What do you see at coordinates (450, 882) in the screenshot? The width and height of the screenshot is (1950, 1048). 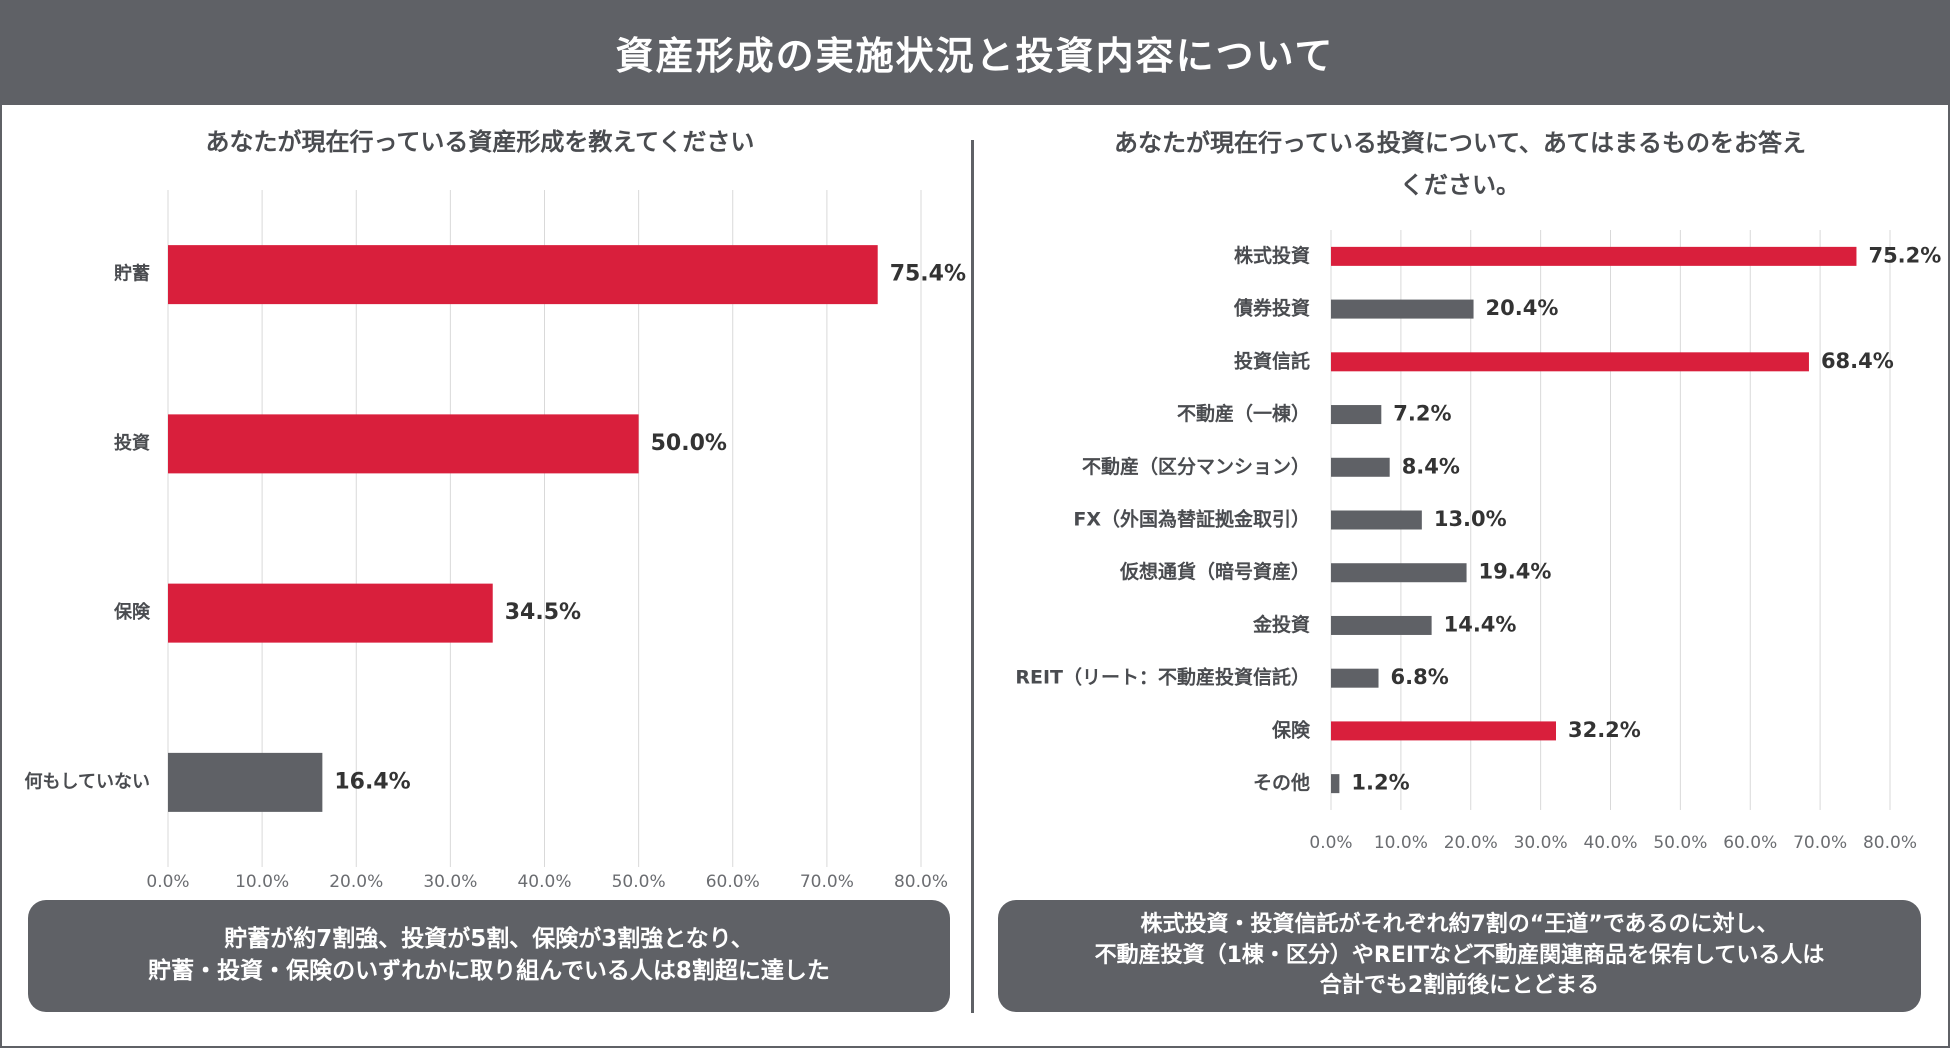 I see `left-chart-x-tick-label: 30.0%` at bounding box center [450, 882].